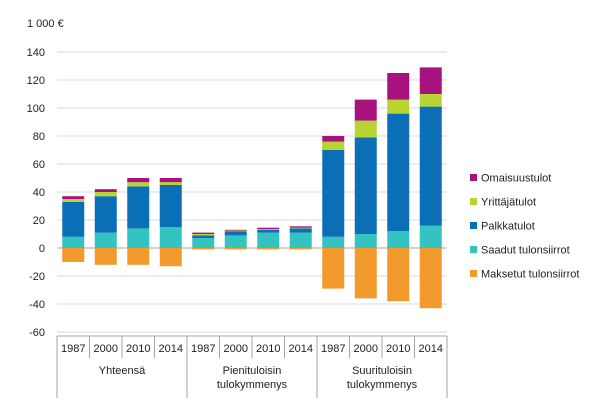 The width and height of the screenshot is (605, 416). What do you see at coordinates (122, 371) in the screenshot?
I see `group-label: Yhteensä` at bounding box center [122, 371].